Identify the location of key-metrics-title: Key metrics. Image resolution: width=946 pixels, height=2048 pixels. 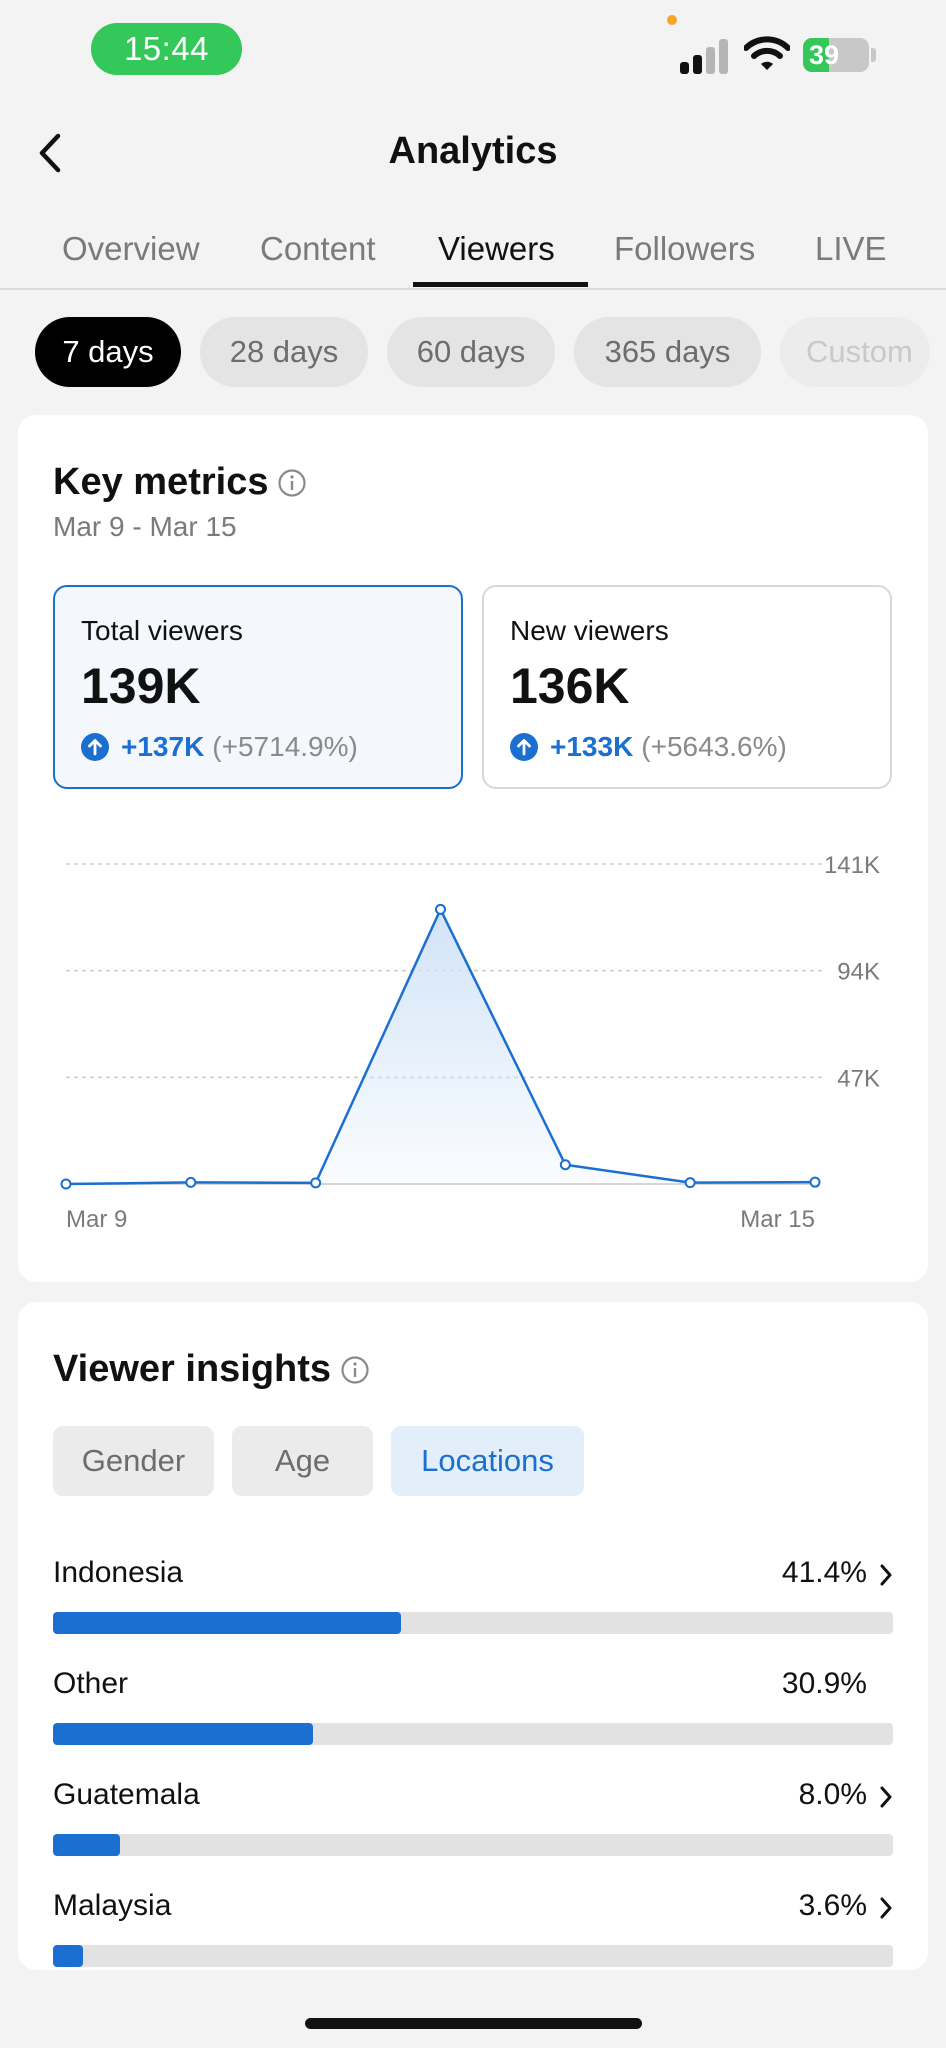
(161, 482).